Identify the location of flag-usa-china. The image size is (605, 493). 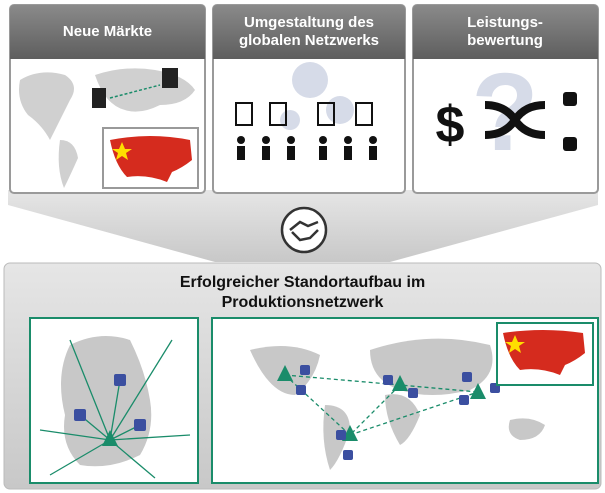
(151, 159).